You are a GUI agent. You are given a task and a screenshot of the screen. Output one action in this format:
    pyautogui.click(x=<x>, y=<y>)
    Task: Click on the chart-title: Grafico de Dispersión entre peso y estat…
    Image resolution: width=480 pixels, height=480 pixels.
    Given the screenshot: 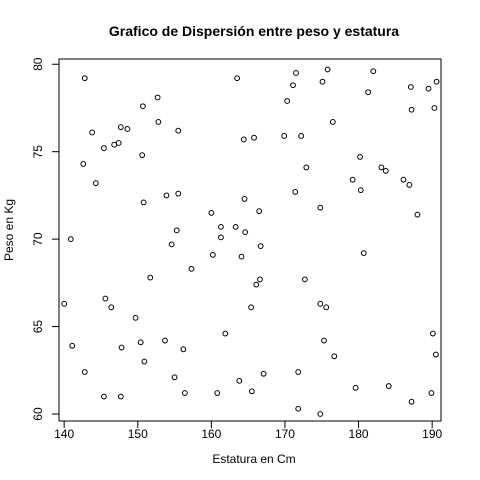 What is the action you would take?
    pyautogui.click(x=254, y=31)
    